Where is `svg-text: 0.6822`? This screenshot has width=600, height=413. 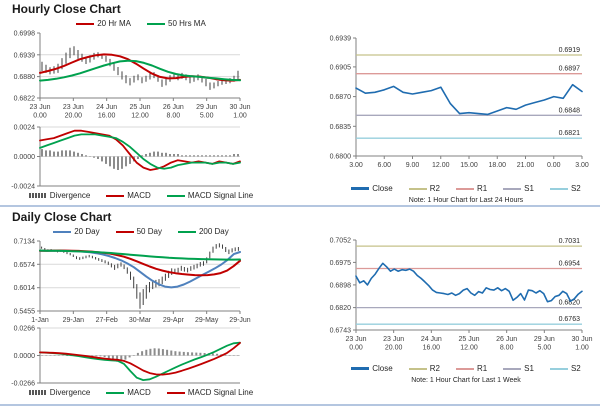
svg-text: 0.6822 is located at coordinates (25, 99).